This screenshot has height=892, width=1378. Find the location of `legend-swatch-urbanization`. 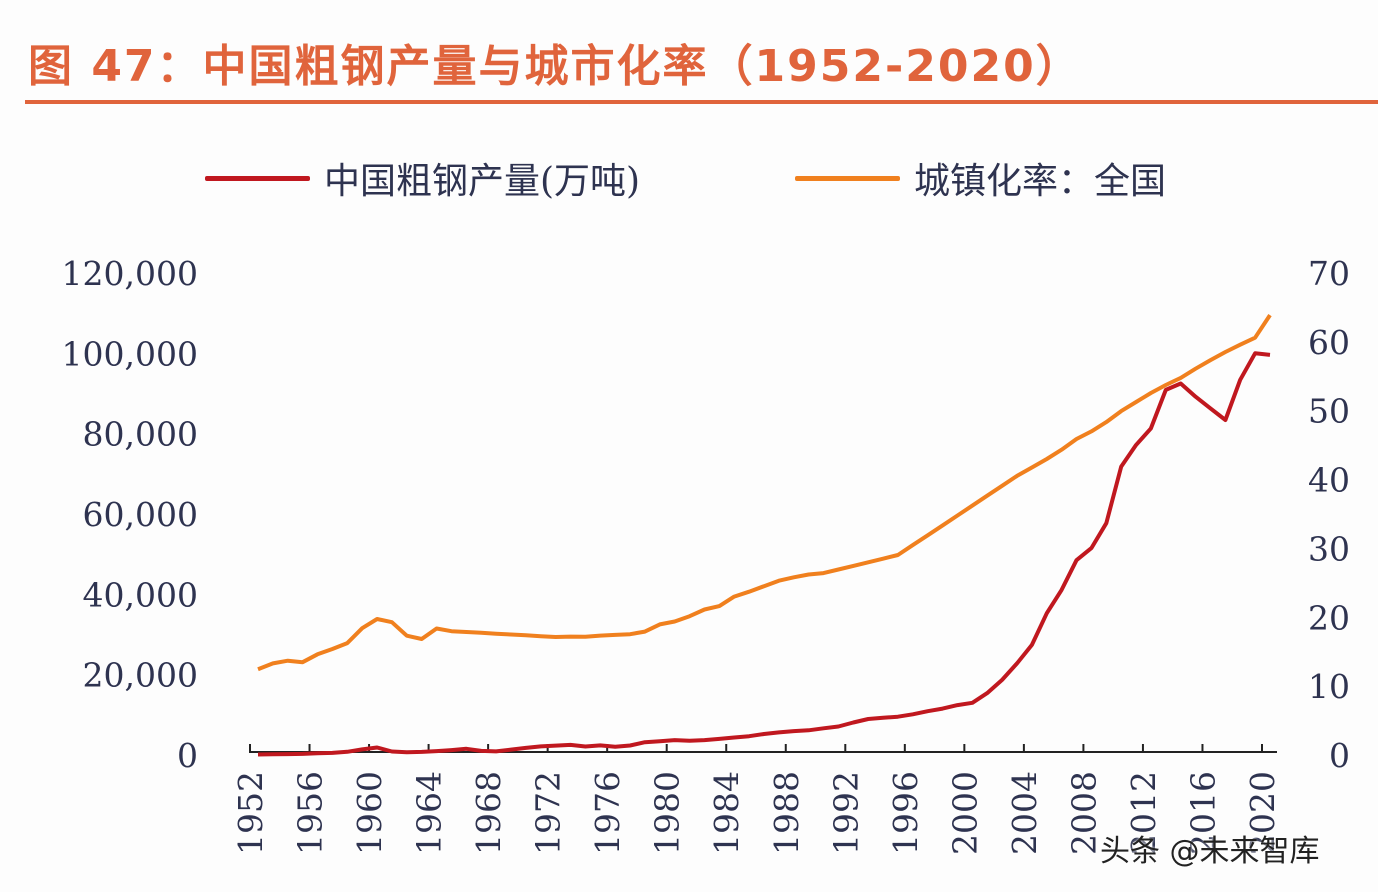

legend-swatch-urbanization is located at coordinates (847, 178).